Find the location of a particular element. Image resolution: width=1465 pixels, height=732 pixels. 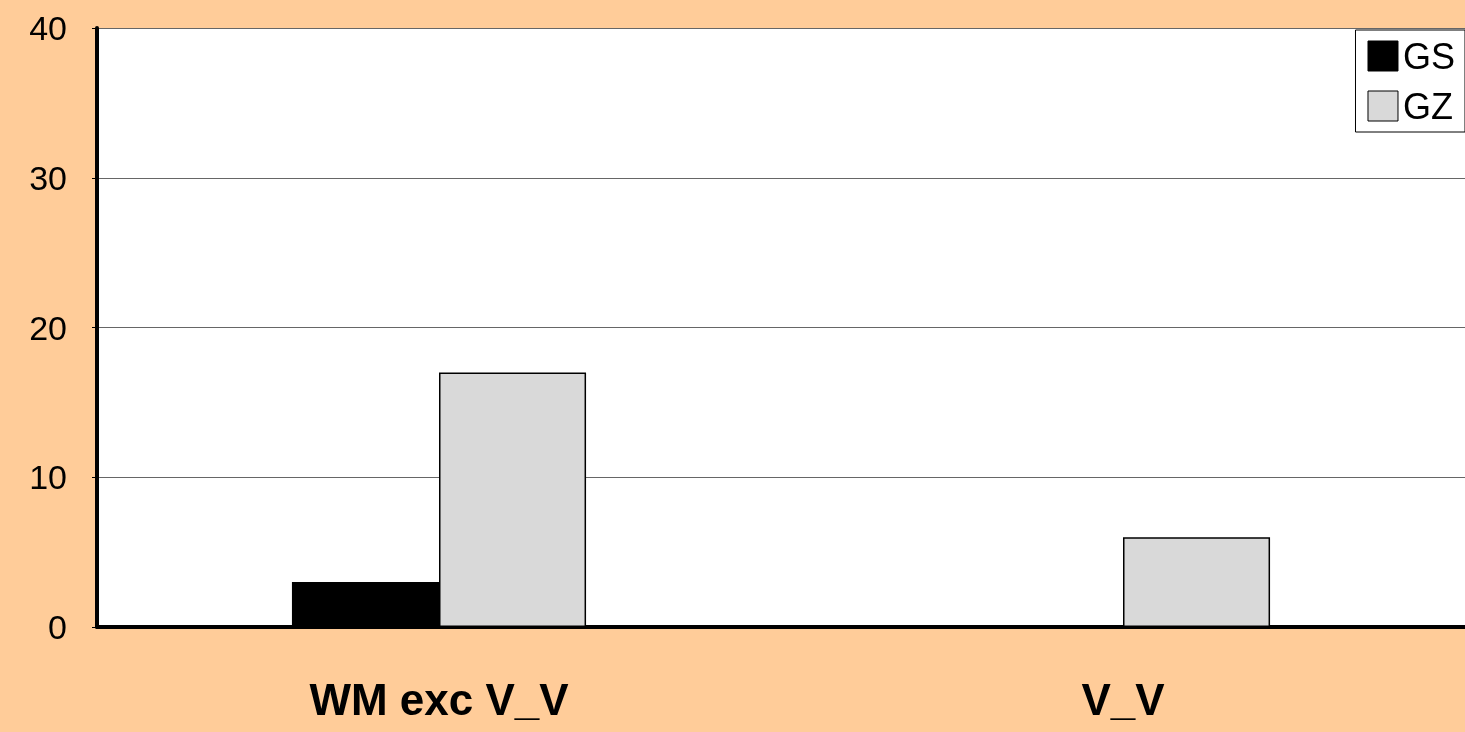

y-tick-label: 0 is located at coordinates (57, 627).